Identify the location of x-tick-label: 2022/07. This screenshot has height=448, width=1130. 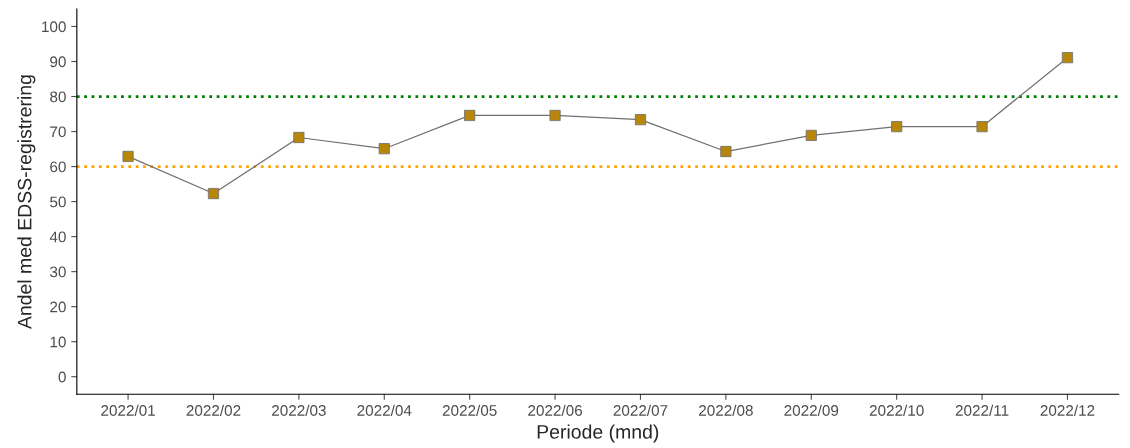
(640, 410).